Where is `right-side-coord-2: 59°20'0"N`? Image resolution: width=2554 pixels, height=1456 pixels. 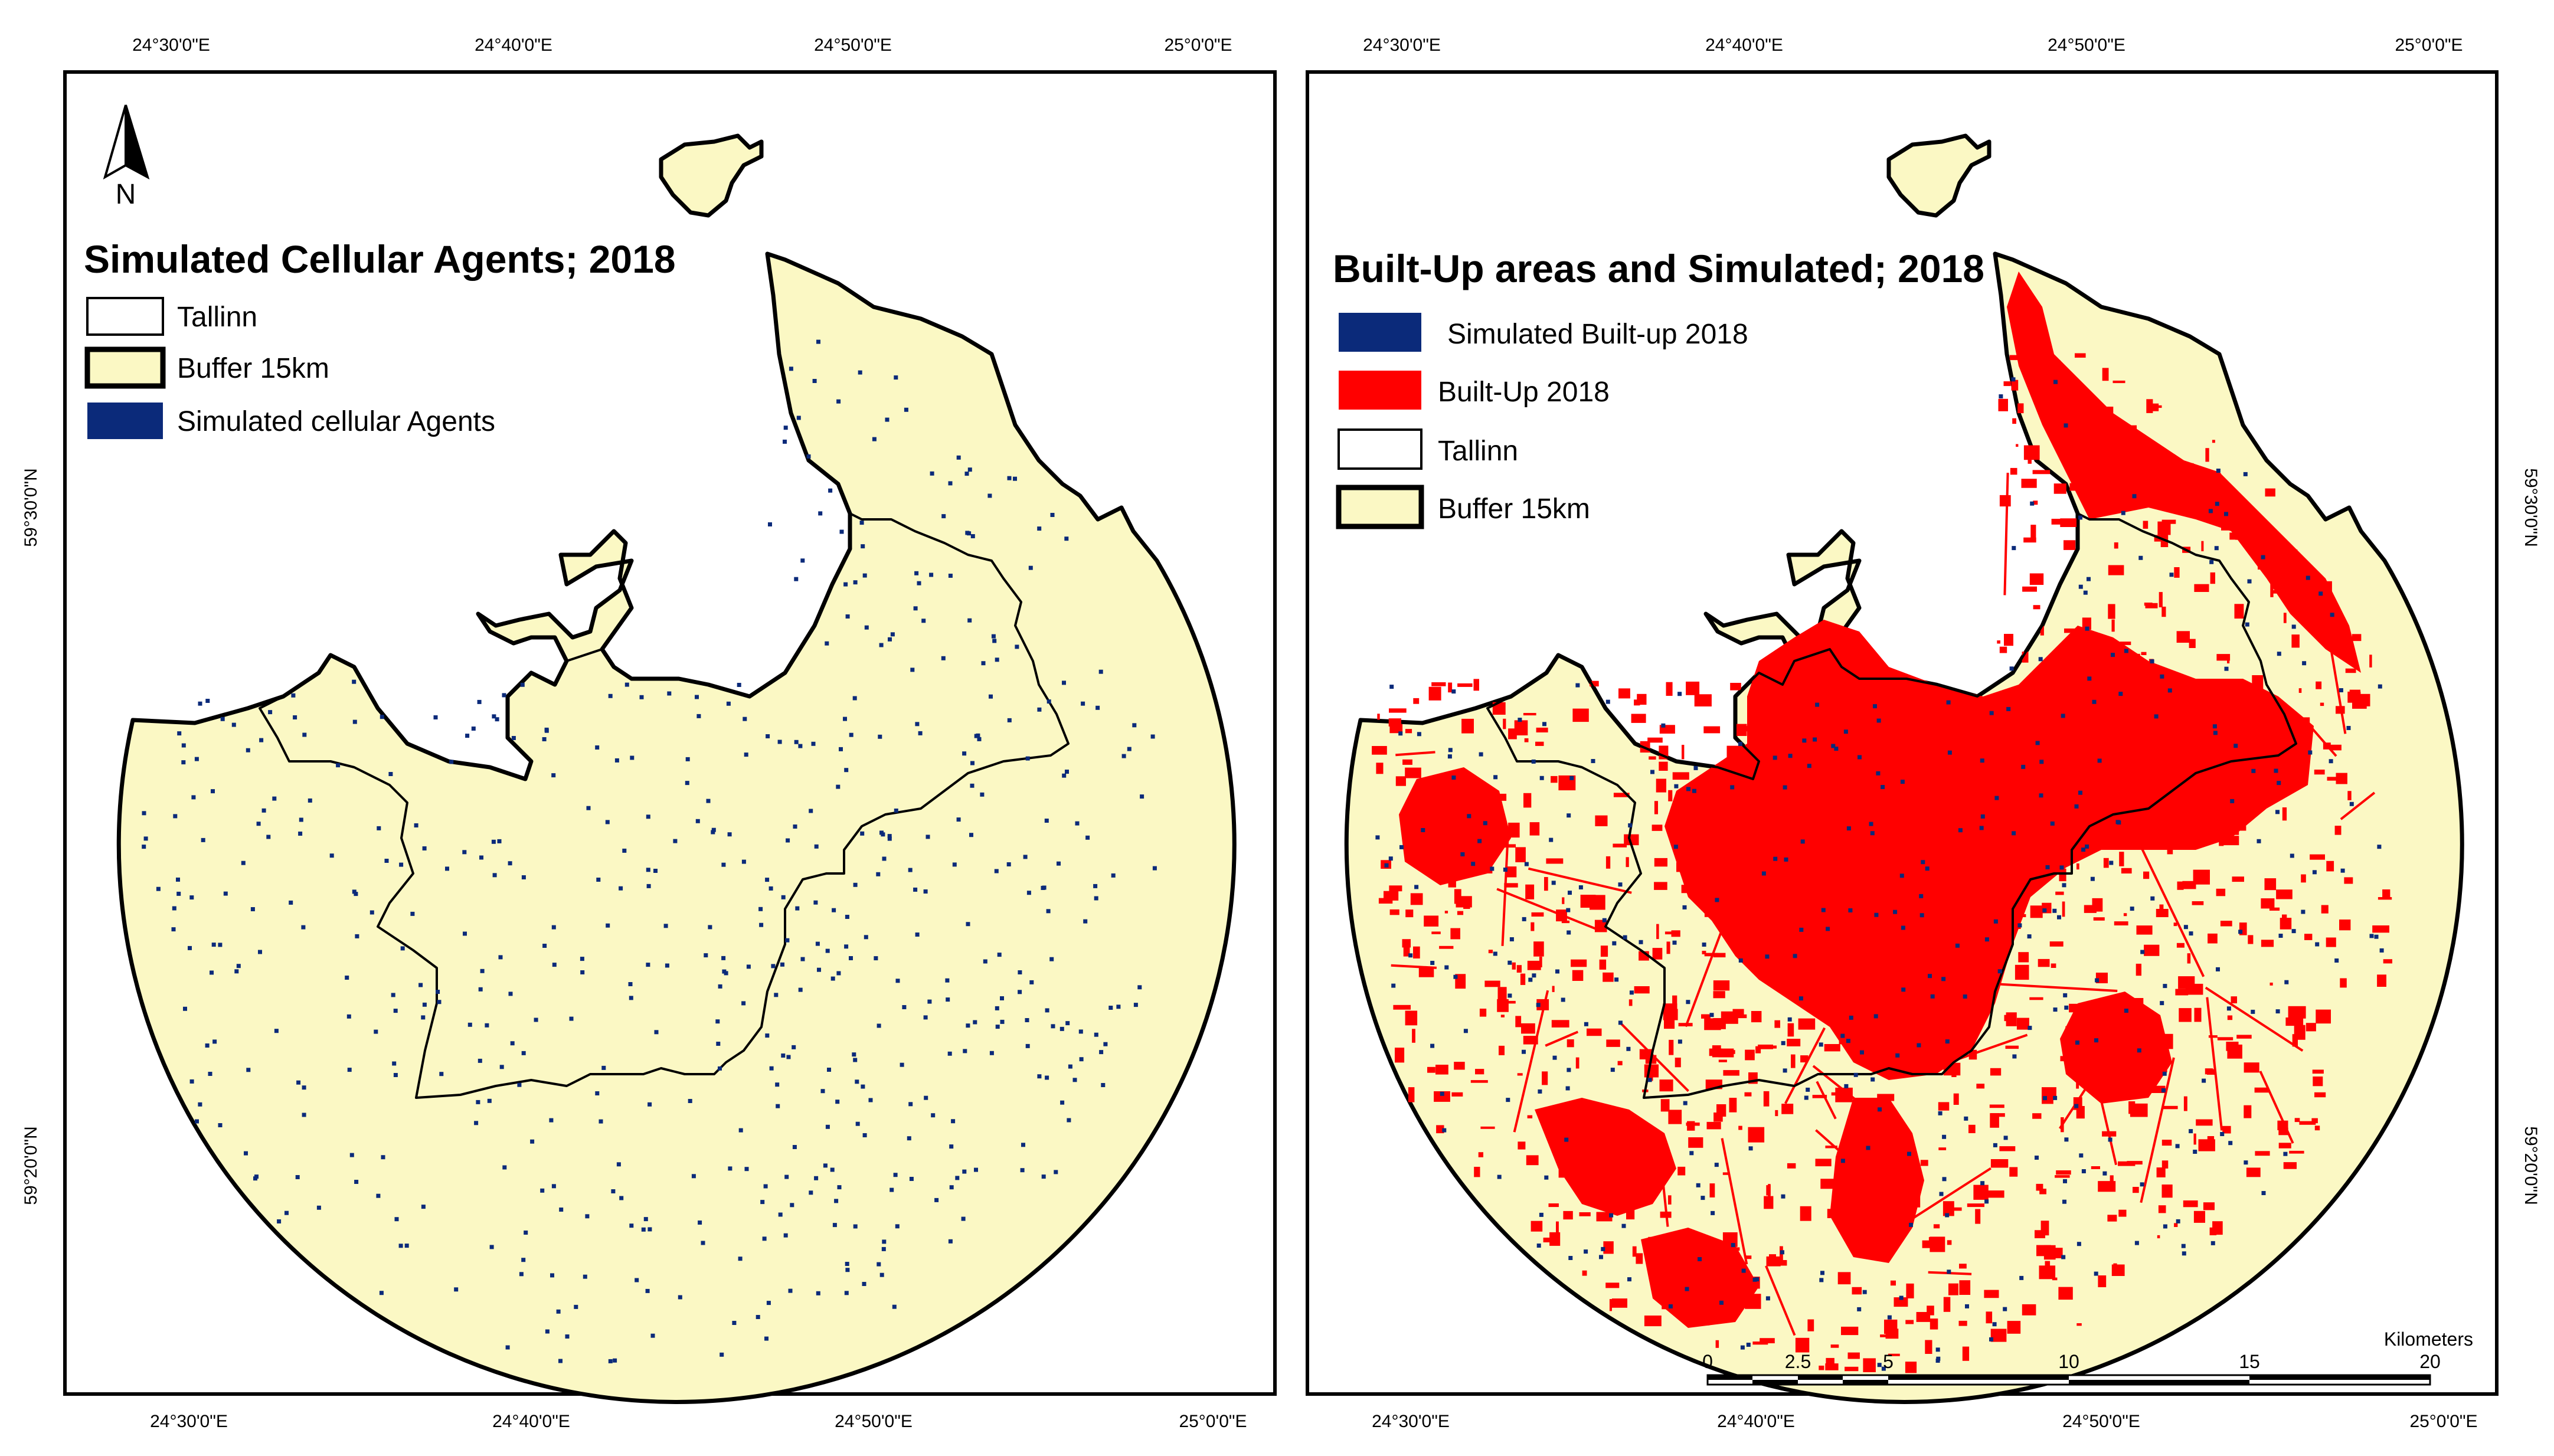
right-side-coord-2: 59°20'0"N is located at coordinates (2530, 1165).